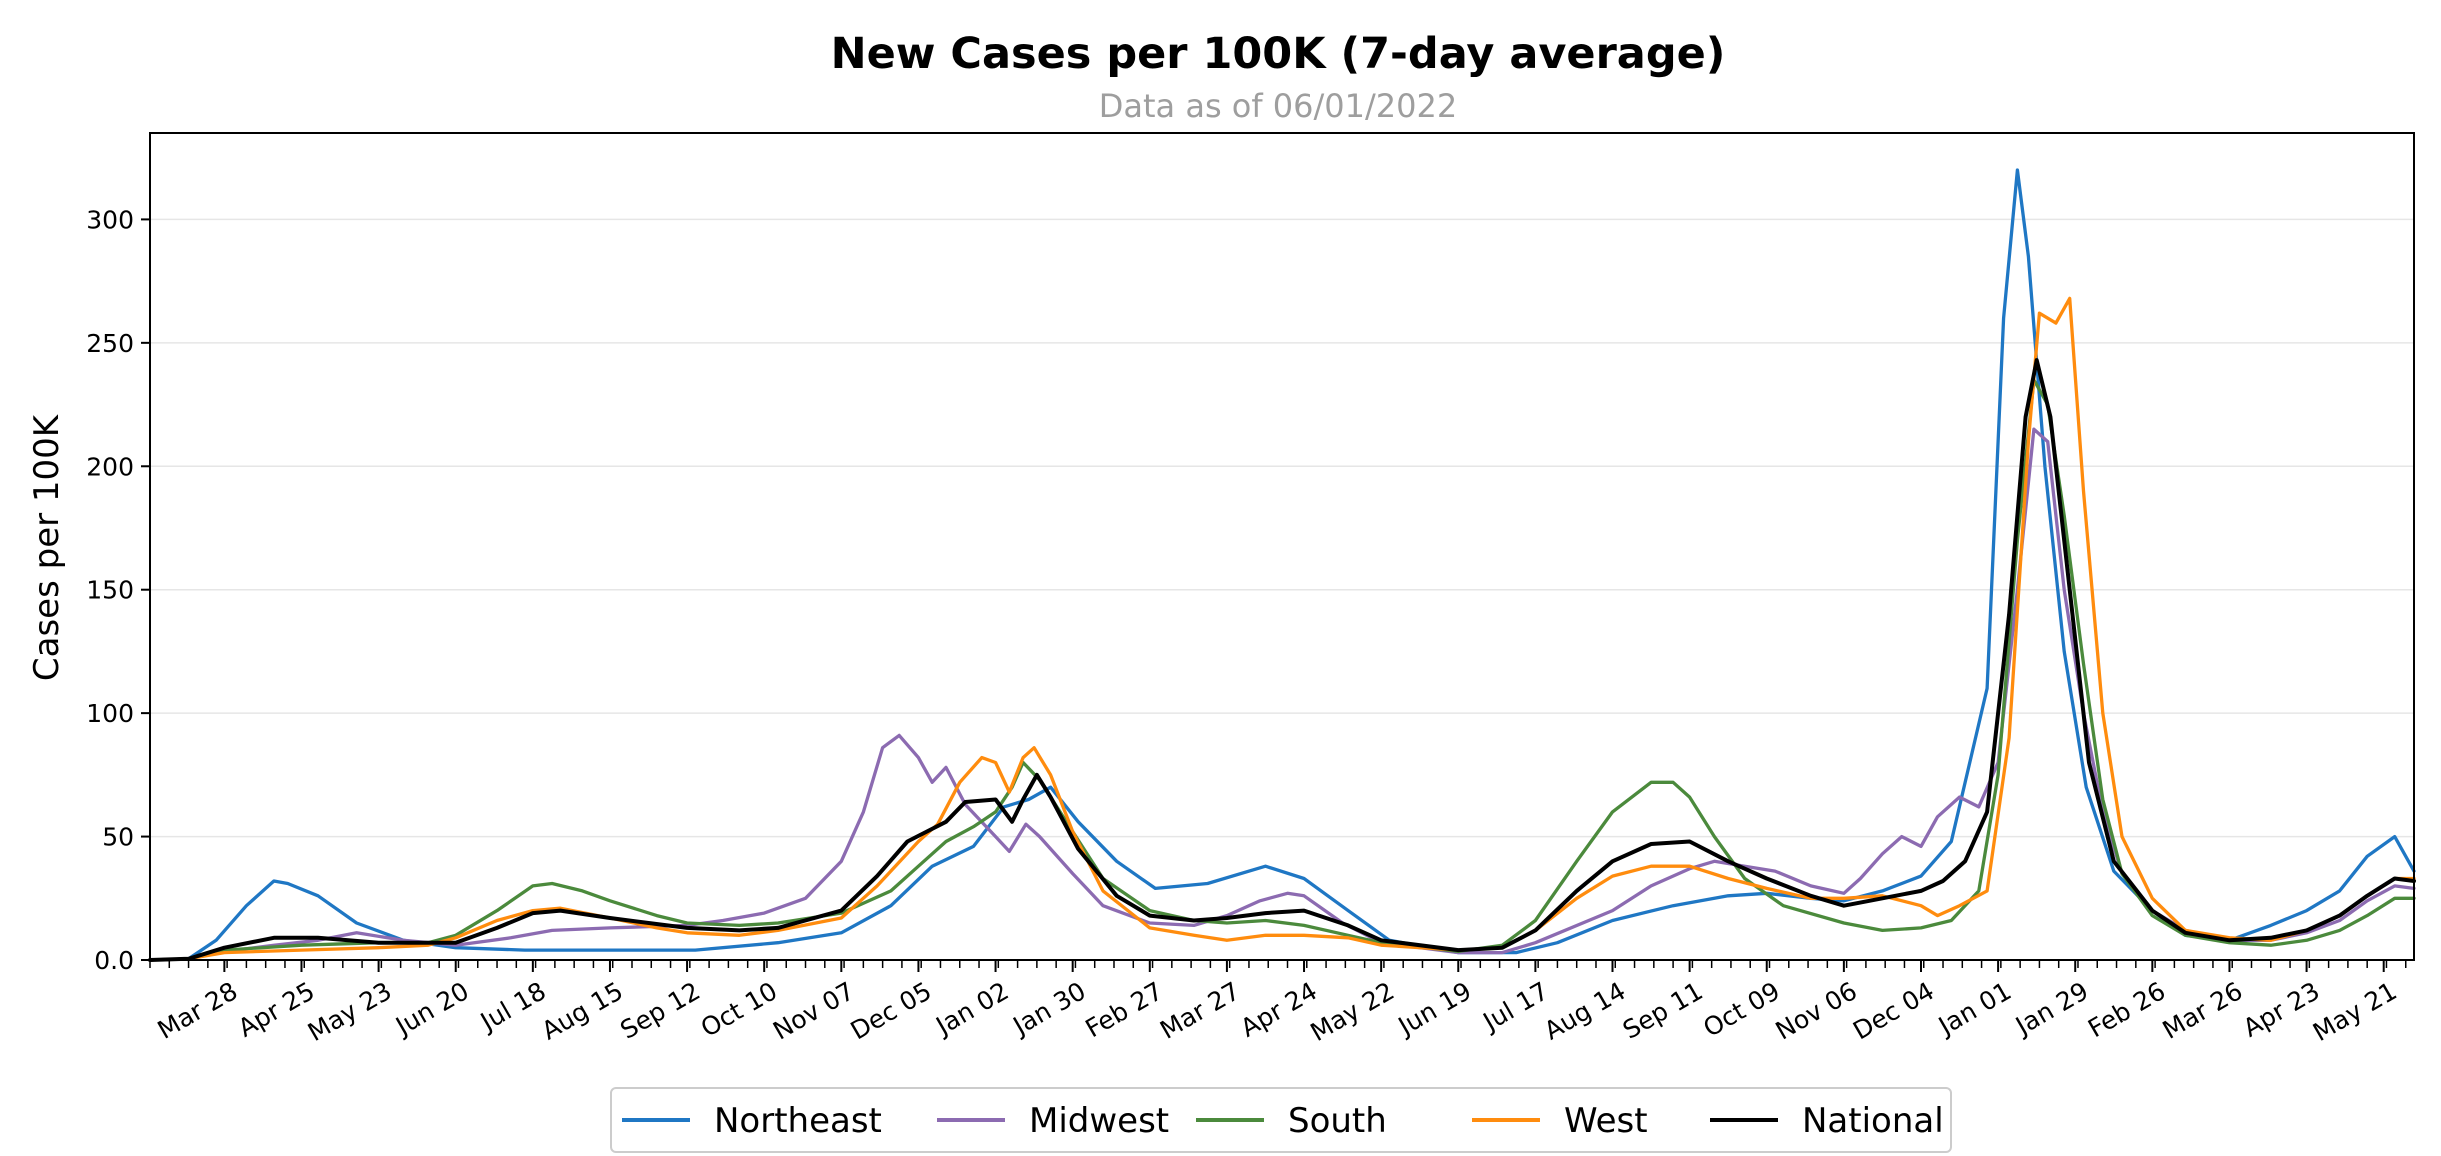 The width and height of the screenshot is (2441, 1156). What do you see at coordinates (798, 1121) in the screenshot?
I see `legend-label-northeast: Northeast` at bounding box center [798, 1121].